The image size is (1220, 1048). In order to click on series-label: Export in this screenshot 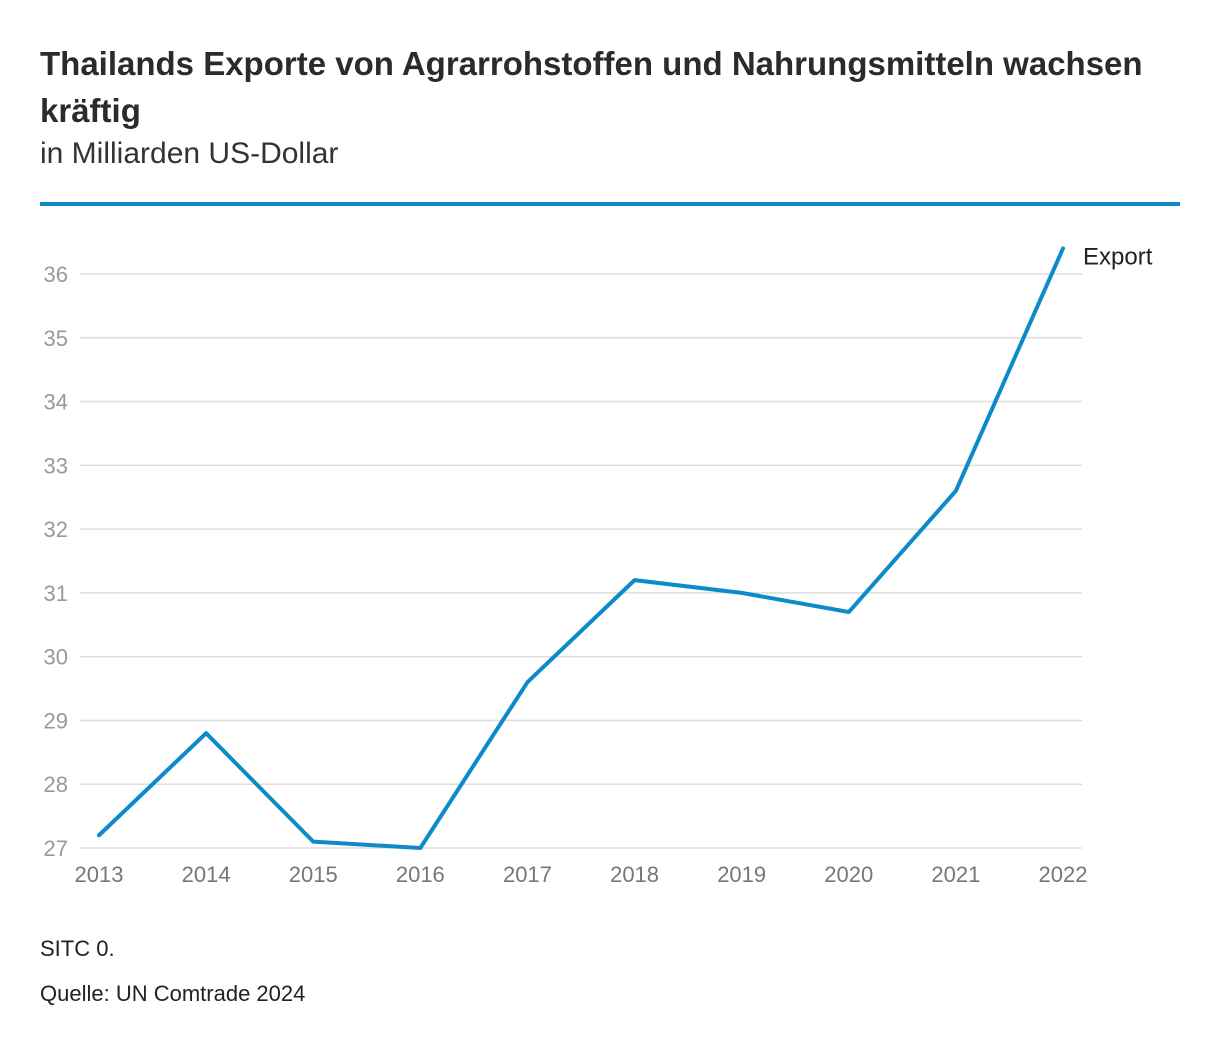, I will do `click(1118, 256)`.